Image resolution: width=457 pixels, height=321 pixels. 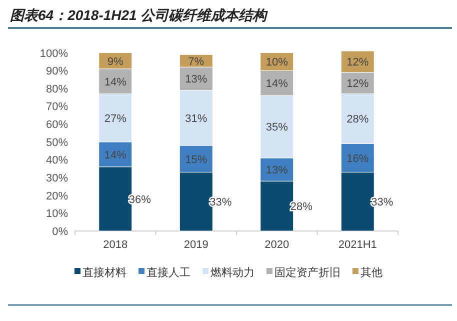 I want to click on data-label: 16%, so click(x=357, y=158).